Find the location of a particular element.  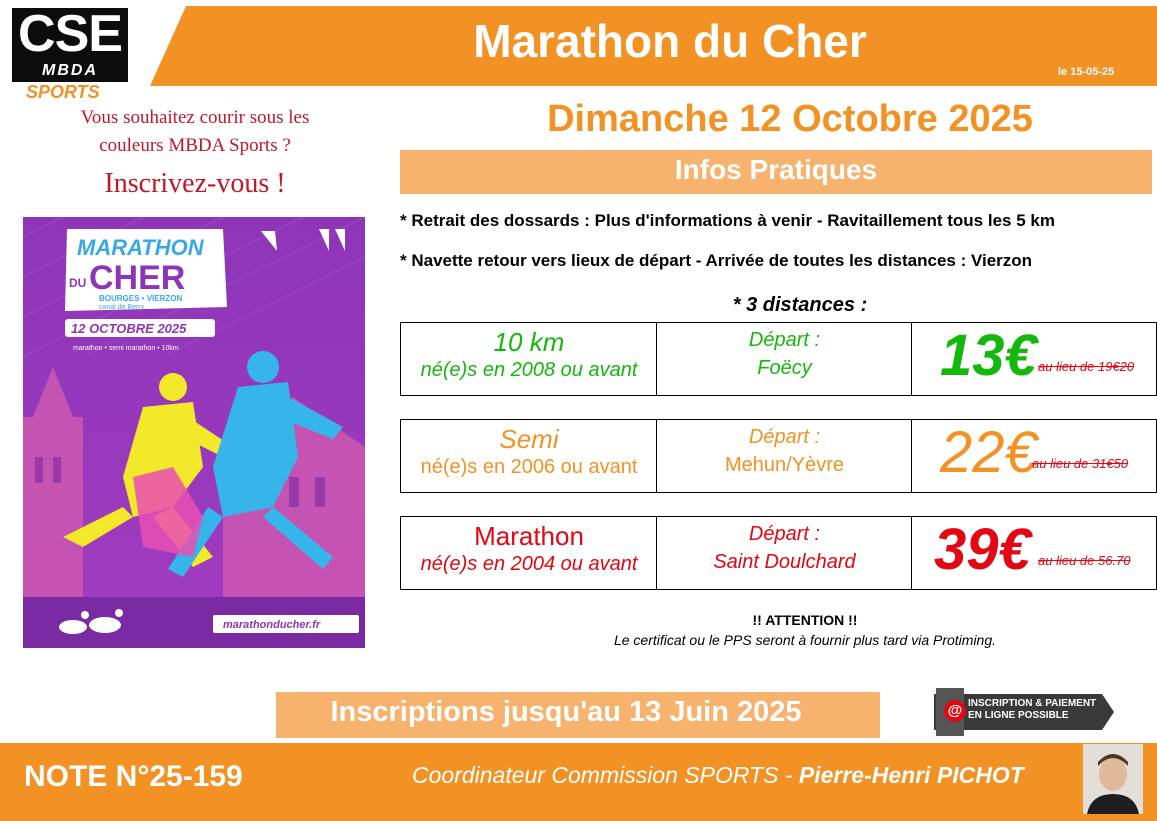

race-price: 22€ is located at coordinates (988, 452).